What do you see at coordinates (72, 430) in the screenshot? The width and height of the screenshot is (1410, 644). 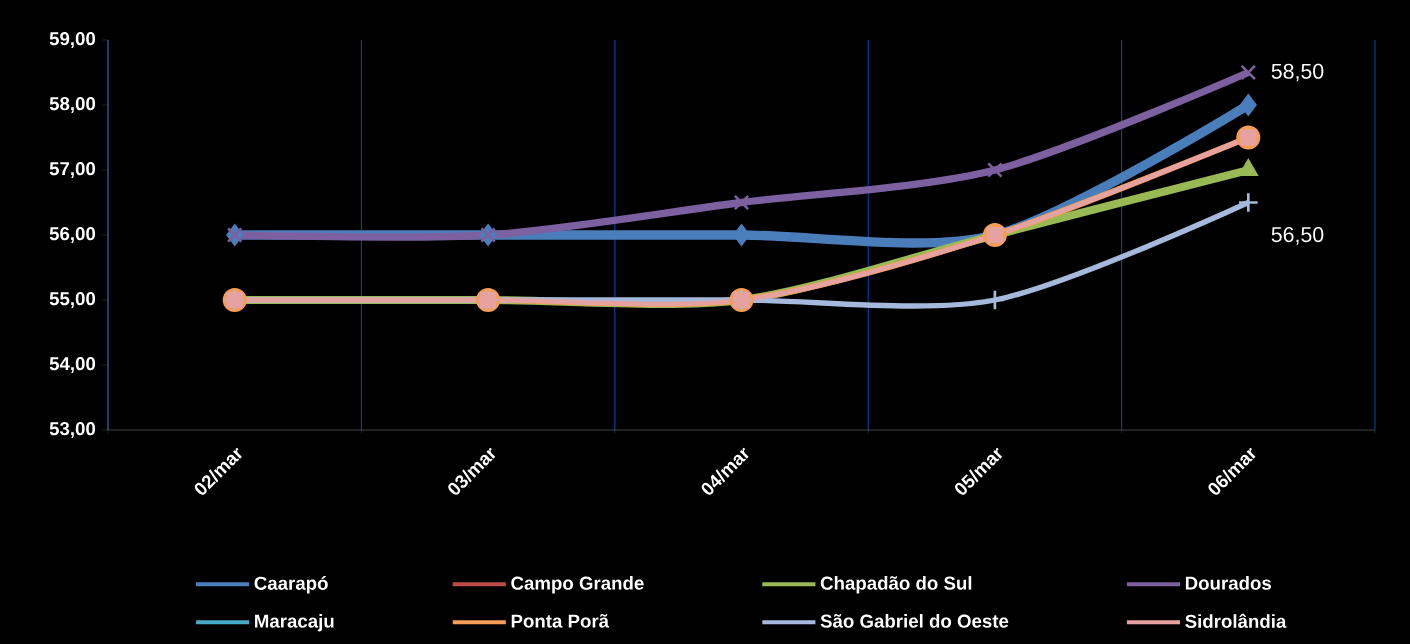 I see `y-tick-label: 53,00` at bounding box center [72, 430].